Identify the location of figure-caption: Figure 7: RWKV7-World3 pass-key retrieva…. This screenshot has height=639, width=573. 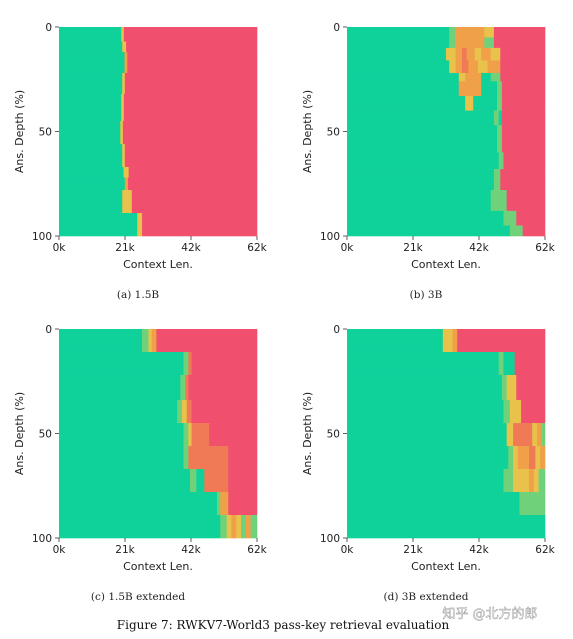
(283, 625).